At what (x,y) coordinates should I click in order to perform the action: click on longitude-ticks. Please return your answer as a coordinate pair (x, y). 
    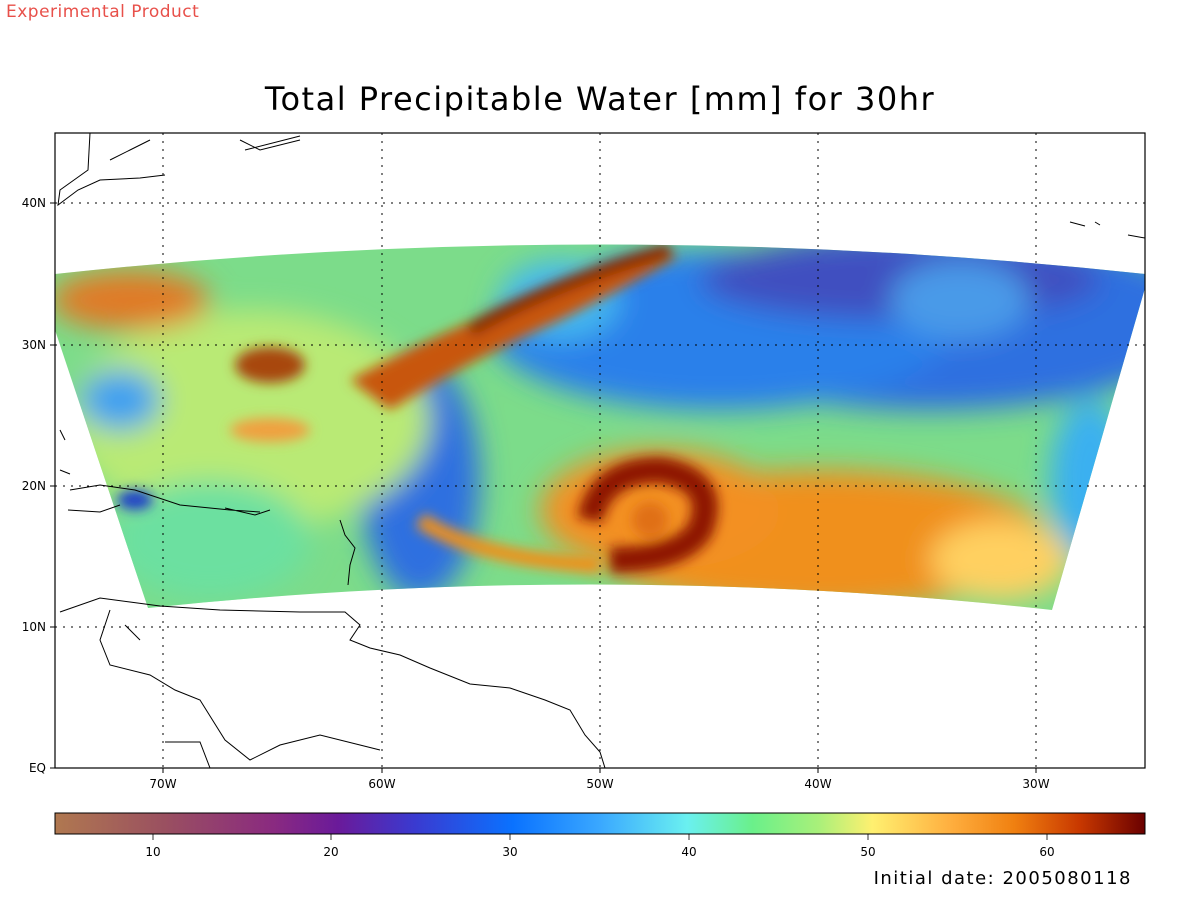
    Looking at the image, I should click on (599, 770).